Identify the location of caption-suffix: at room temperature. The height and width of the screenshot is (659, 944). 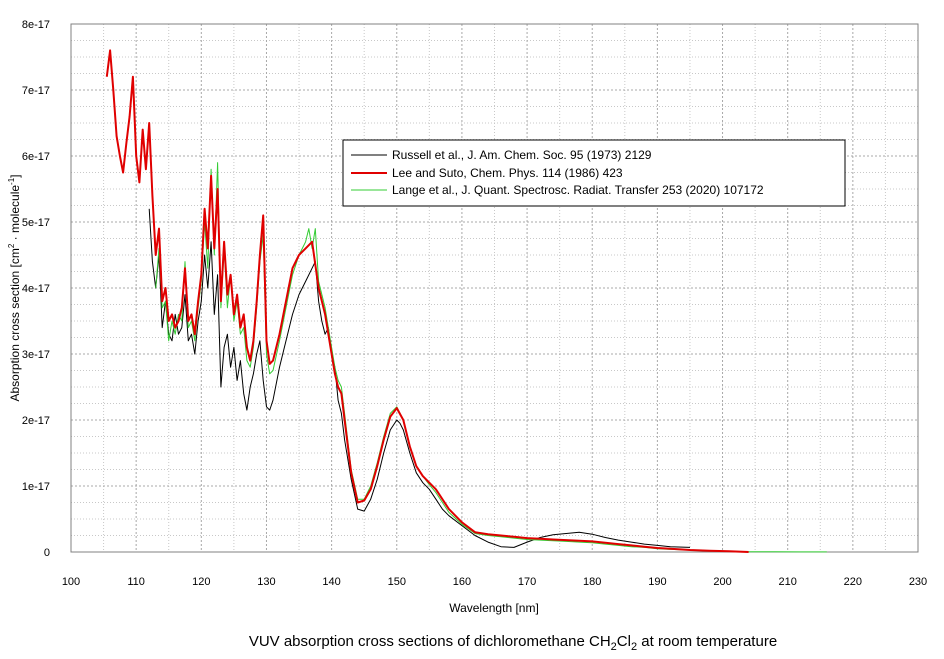
(707, 641).